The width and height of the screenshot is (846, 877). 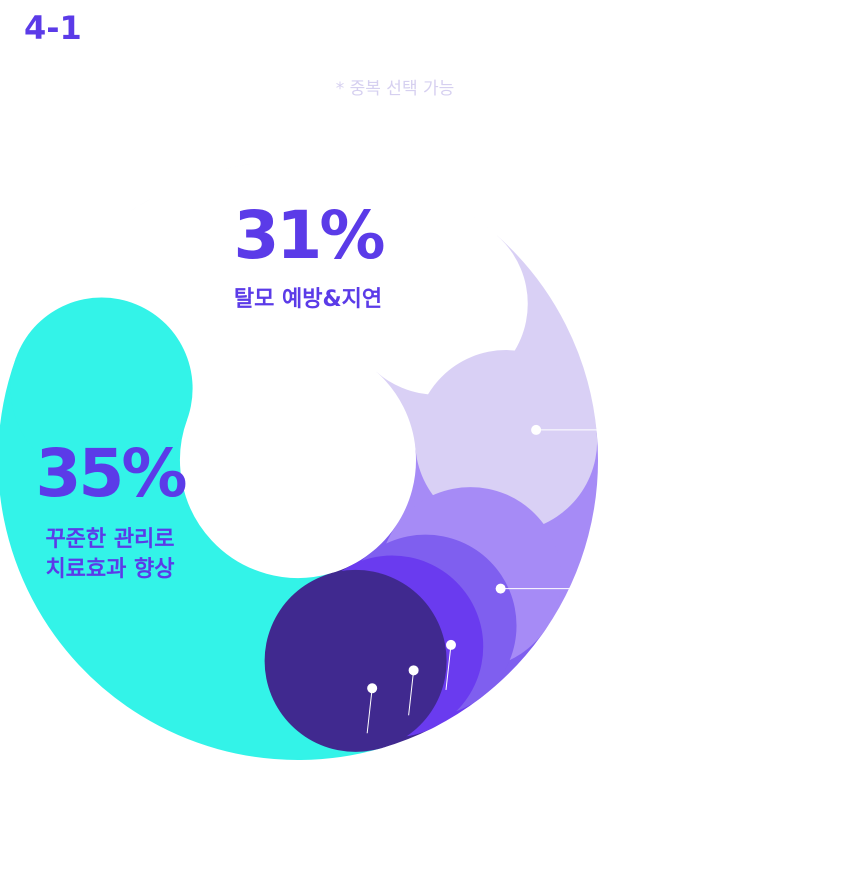 I want to click on category-label: 탈모 예방&지연, so click(x=308, y=299).